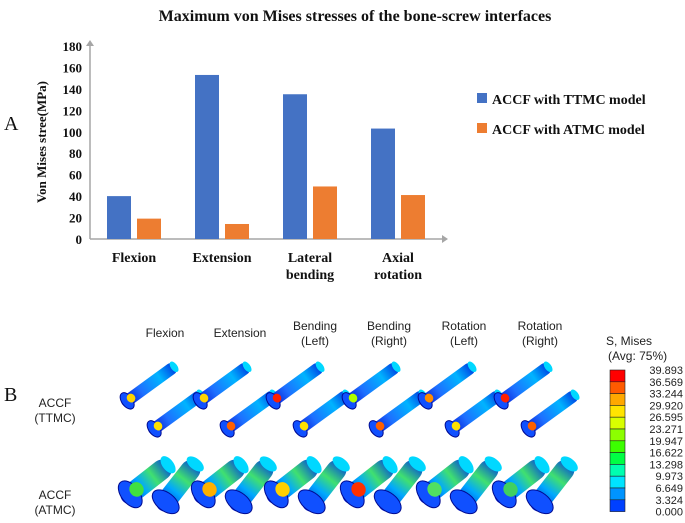 The width and height of the screenshot is (685, 523). Describe the element at coordinates (666, 383) in the screenshot. I see `colorbar-value: 36.569` at that location.